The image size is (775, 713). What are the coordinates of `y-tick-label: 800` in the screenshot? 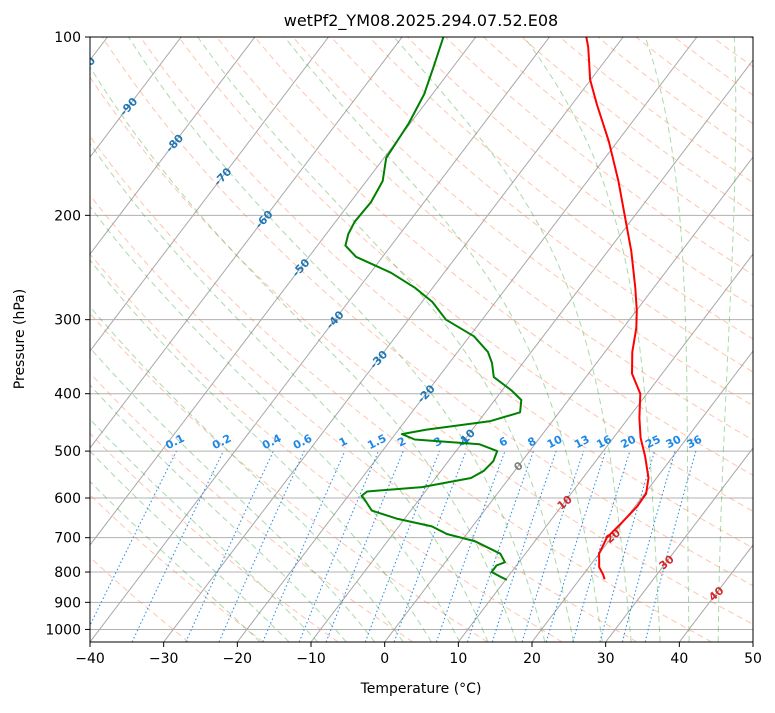 It's located at (67, 573).